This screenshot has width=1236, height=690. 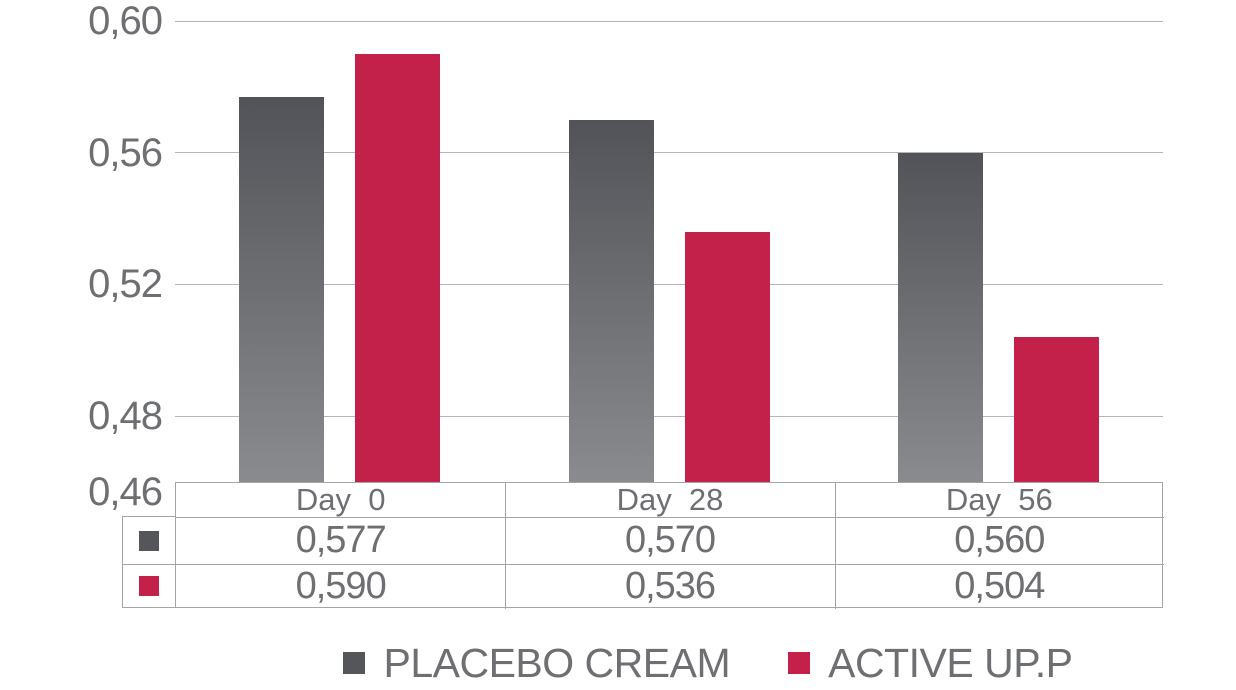 I want to click on legend-swatch-active-icon, so click(x=799, y=663).